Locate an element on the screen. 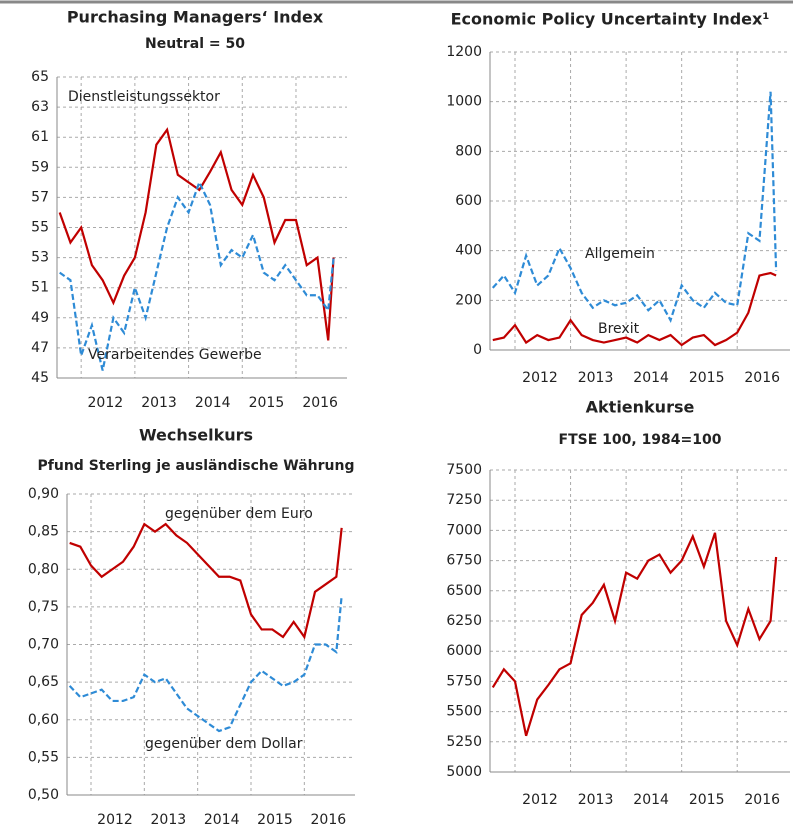 This screenshot has height=830, width=793. y-tick-label: 55 is located at coordinates (40, 228).